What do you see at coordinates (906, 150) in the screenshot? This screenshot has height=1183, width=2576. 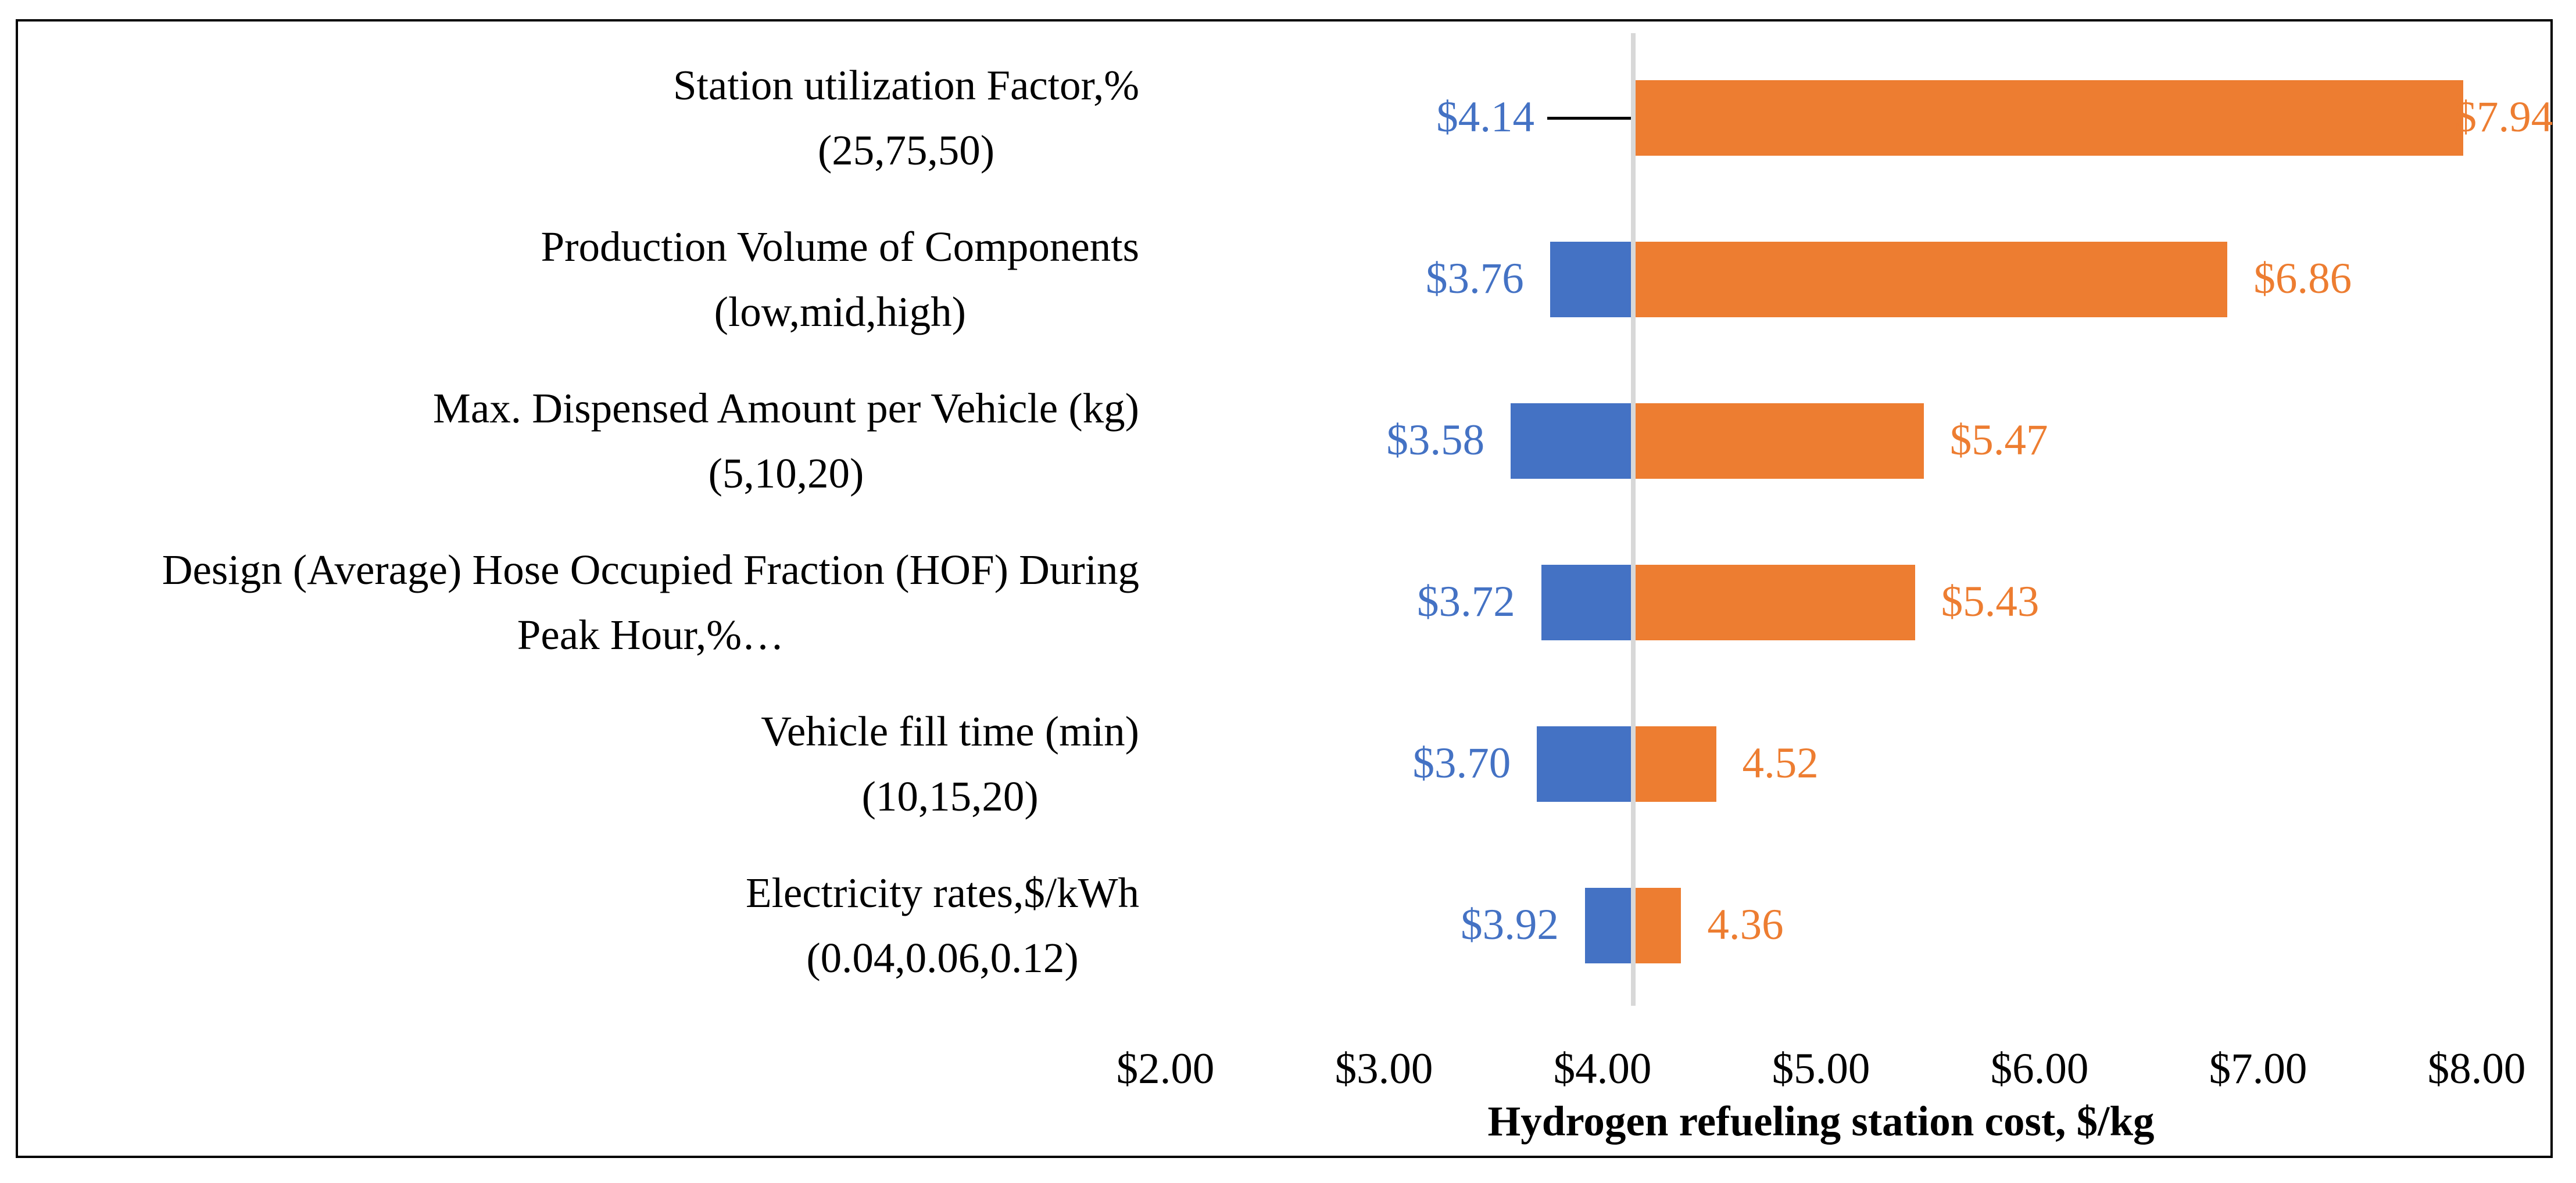 I see `category-label-line: (25,75,50)` at bounding box center [906, 150].